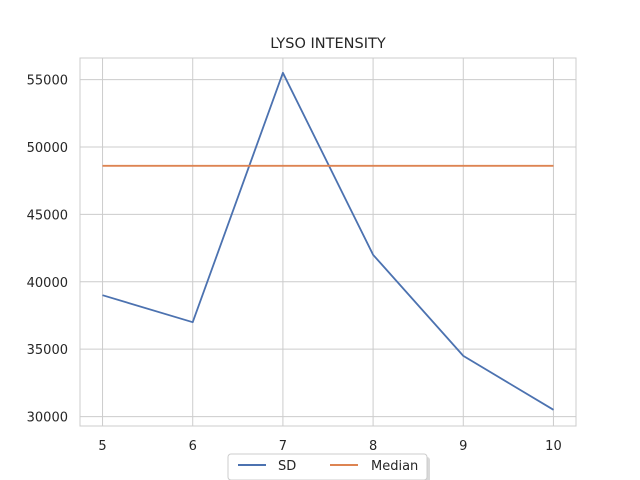 This screenshot has width=640, height=480. Describe the element at coordinates (373, 446) in the screenshot. I see `x-tick-label: 8` at that location.